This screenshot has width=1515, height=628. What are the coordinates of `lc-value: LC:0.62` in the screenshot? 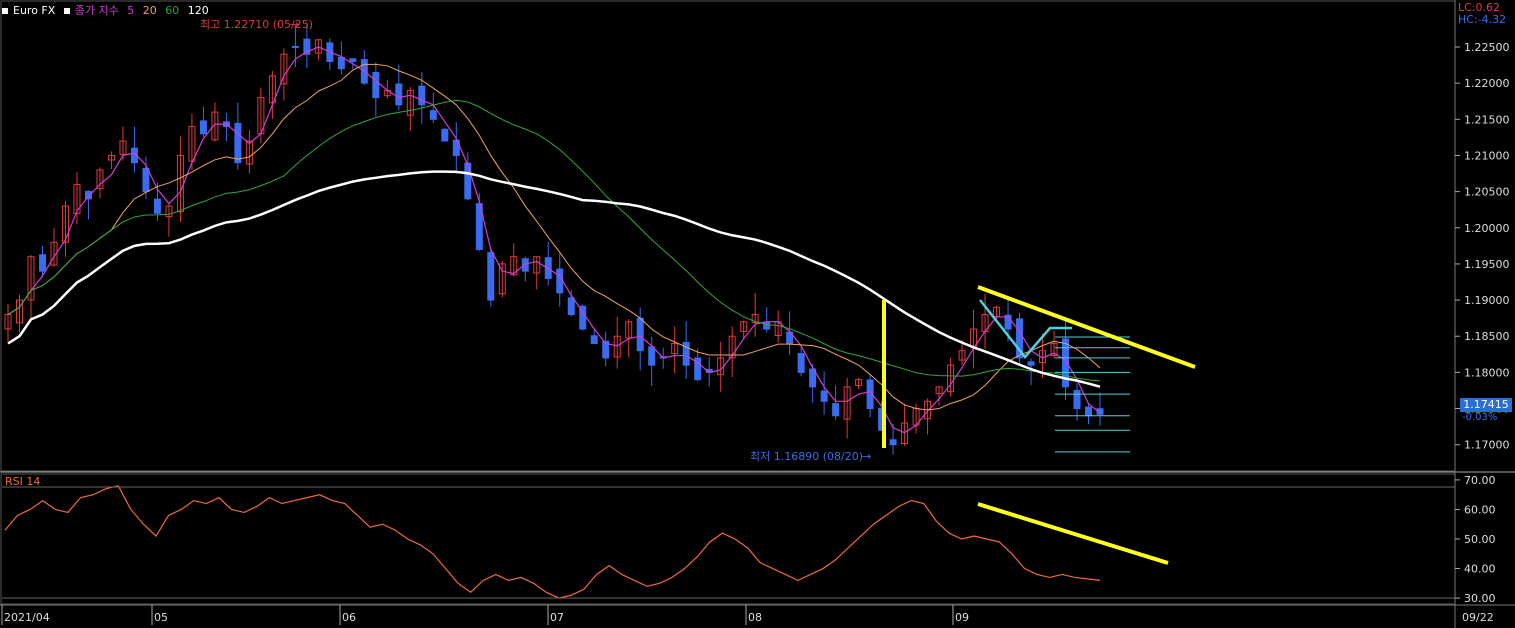 It's located at (1479, 7).